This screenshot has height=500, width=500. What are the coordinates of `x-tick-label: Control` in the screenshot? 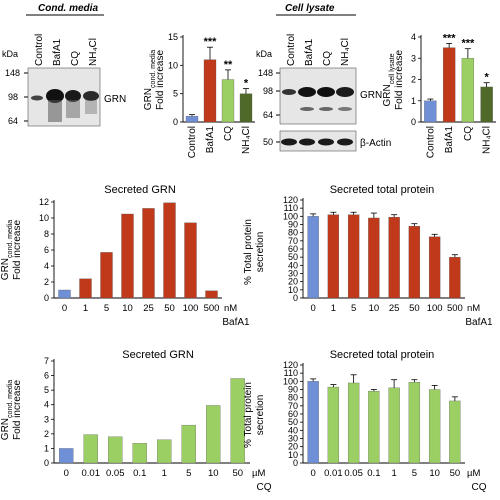 It's located at (430, 142).